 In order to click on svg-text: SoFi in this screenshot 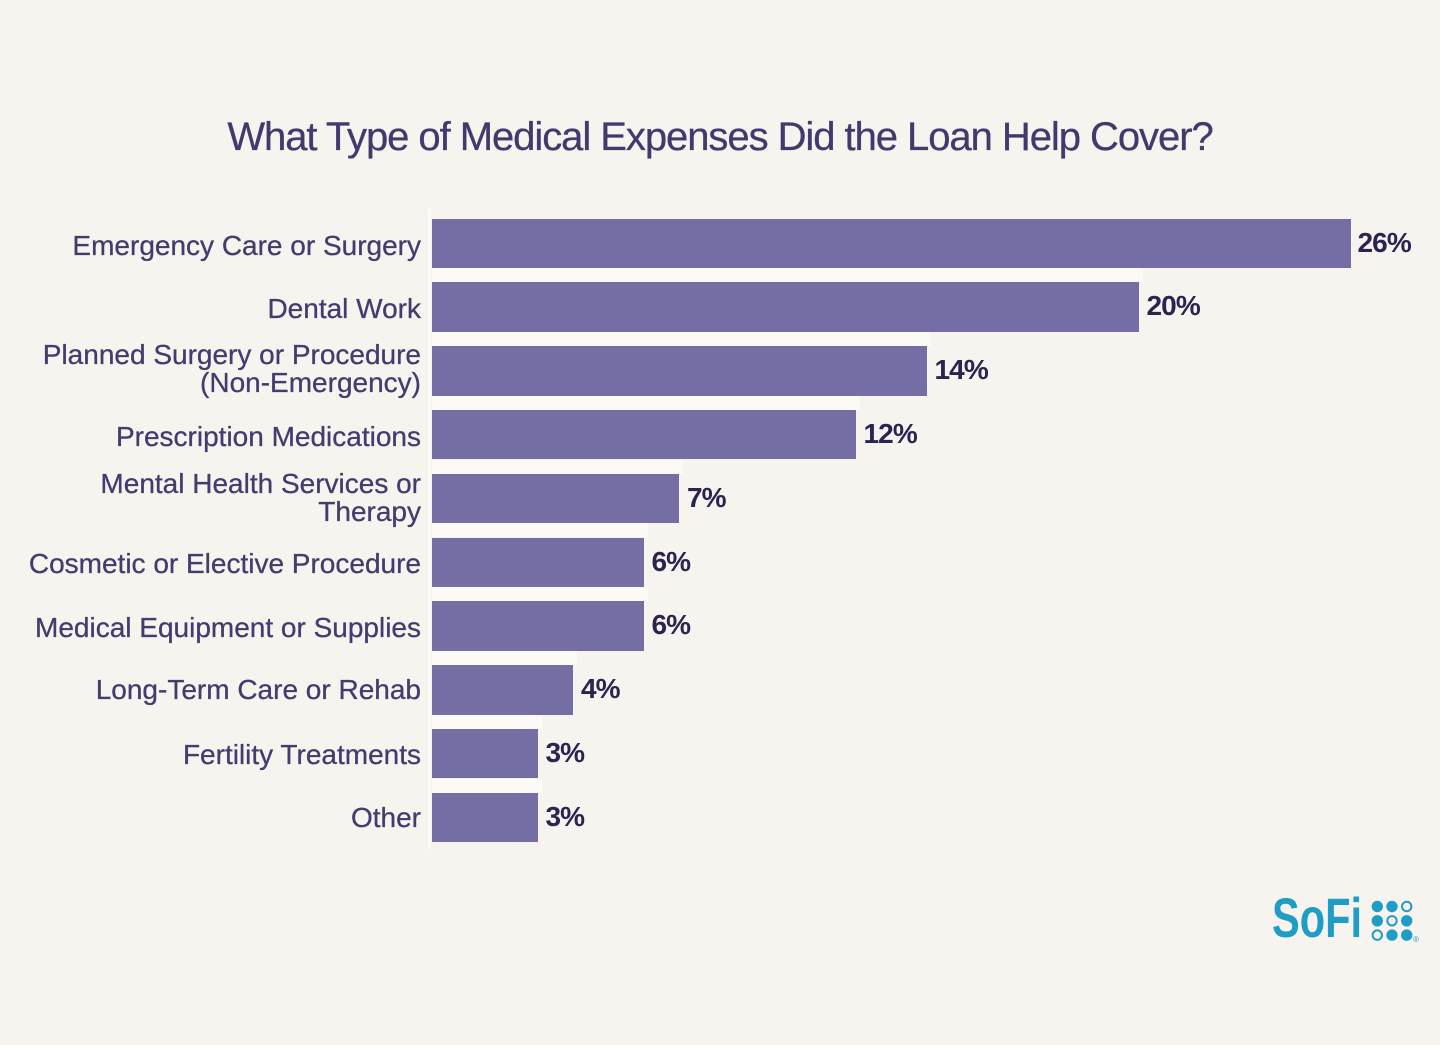, I will do `click(1317, 917)`.